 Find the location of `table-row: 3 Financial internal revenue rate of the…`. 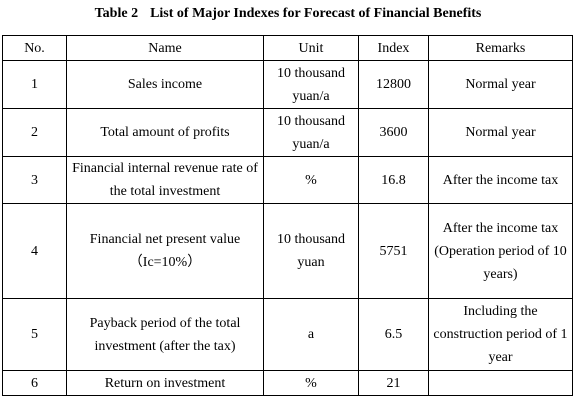

table-row: 3 Financial internal revenue rate of the… is located at coordinates (287, 180).